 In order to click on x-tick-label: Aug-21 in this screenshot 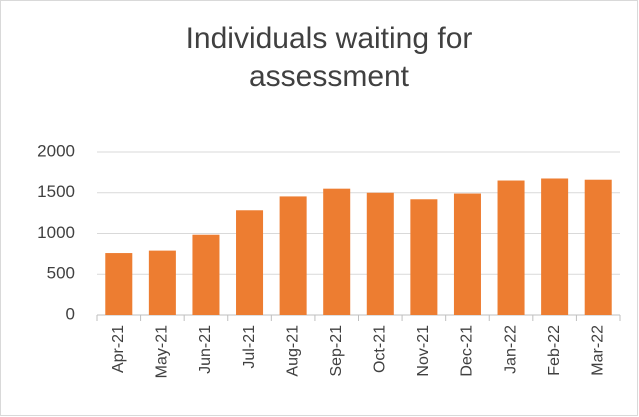, I will do `click(292, 351)`.